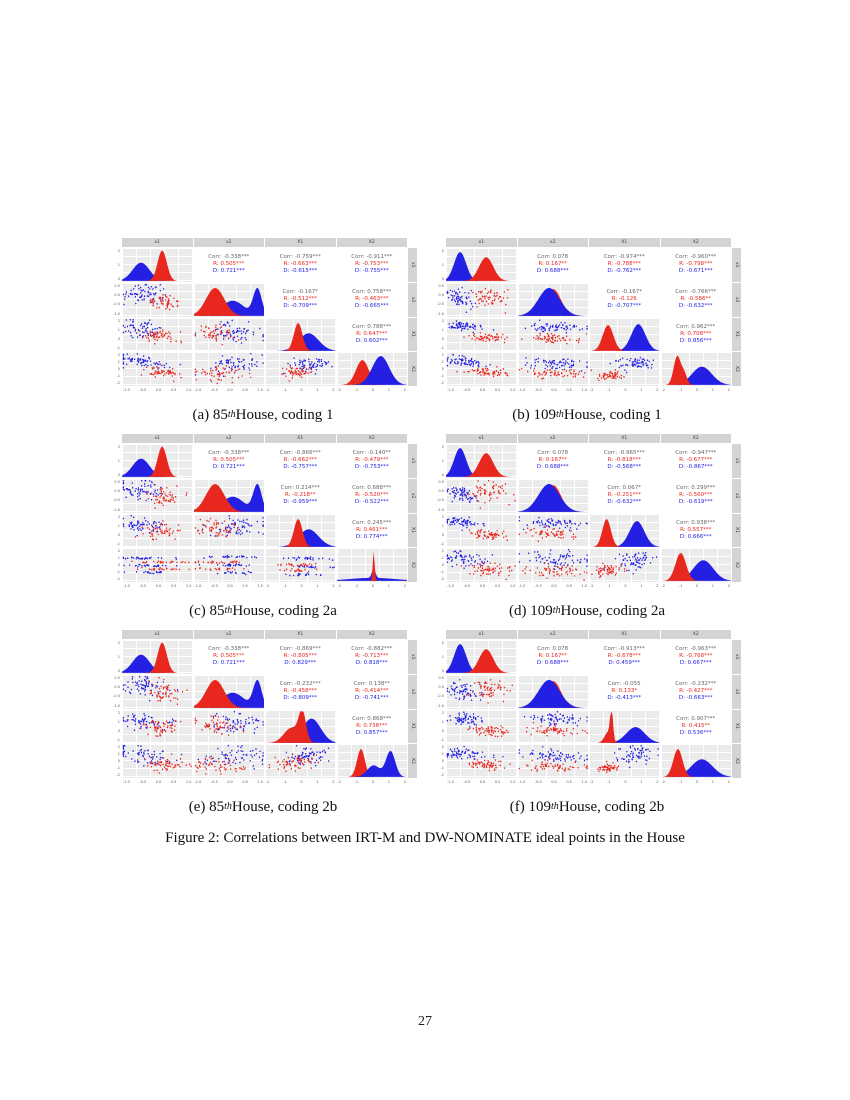  I want to click on caption-prefix: (f) 109, so click(530, 806).